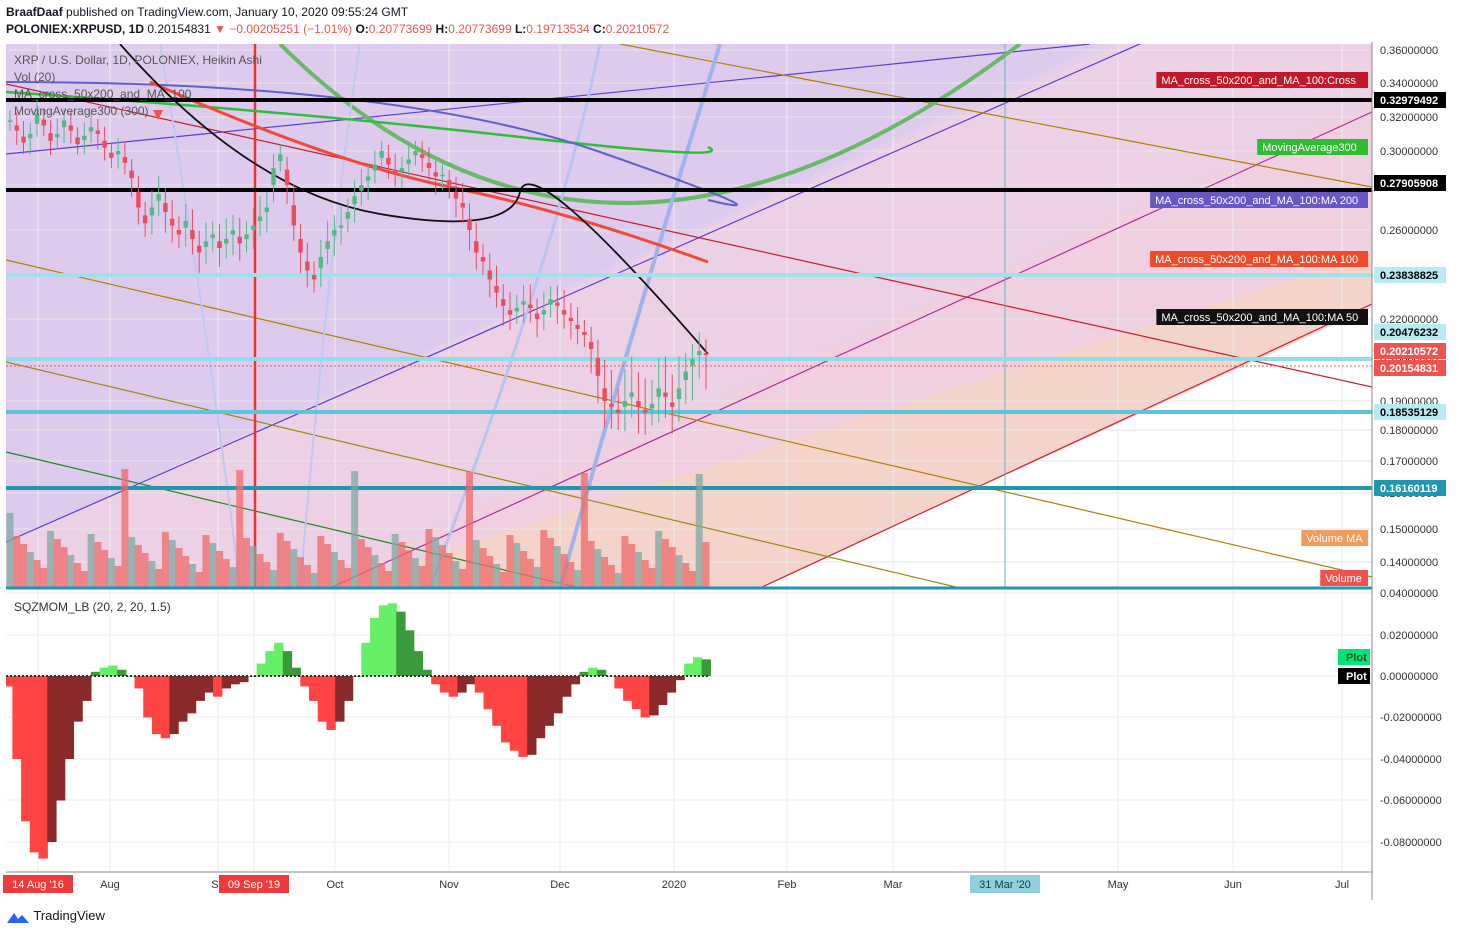 This screenshot has height=936, width=1458. I want to click on price-label-text: 0.27905908, so click(1409, 184).